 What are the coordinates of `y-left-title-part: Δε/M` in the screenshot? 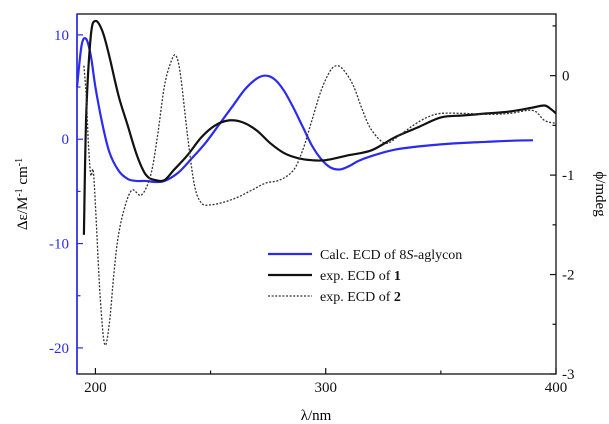 It's located at (23, 213).